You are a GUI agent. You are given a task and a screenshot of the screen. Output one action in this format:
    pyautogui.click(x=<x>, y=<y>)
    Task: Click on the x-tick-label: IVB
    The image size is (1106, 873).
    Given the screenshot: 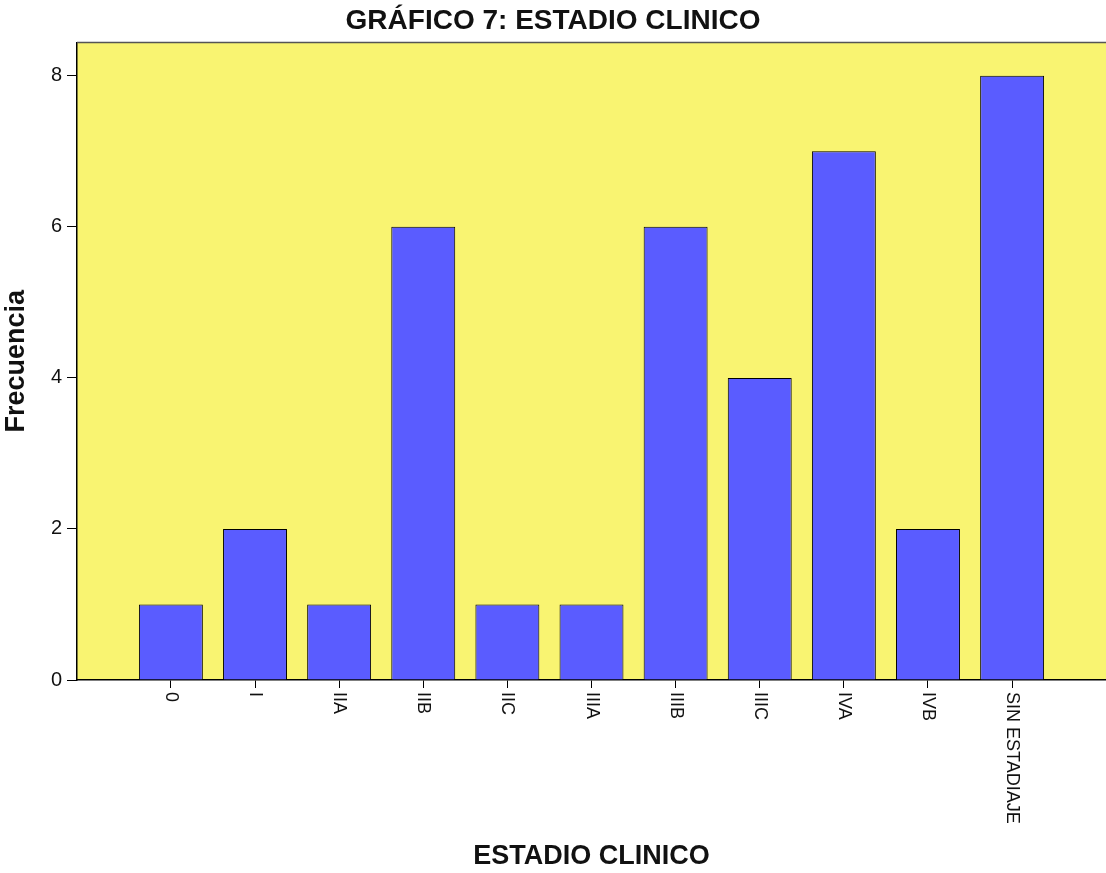 What is the action you would take?
    pyautogui.click(x=929, y=707)
    